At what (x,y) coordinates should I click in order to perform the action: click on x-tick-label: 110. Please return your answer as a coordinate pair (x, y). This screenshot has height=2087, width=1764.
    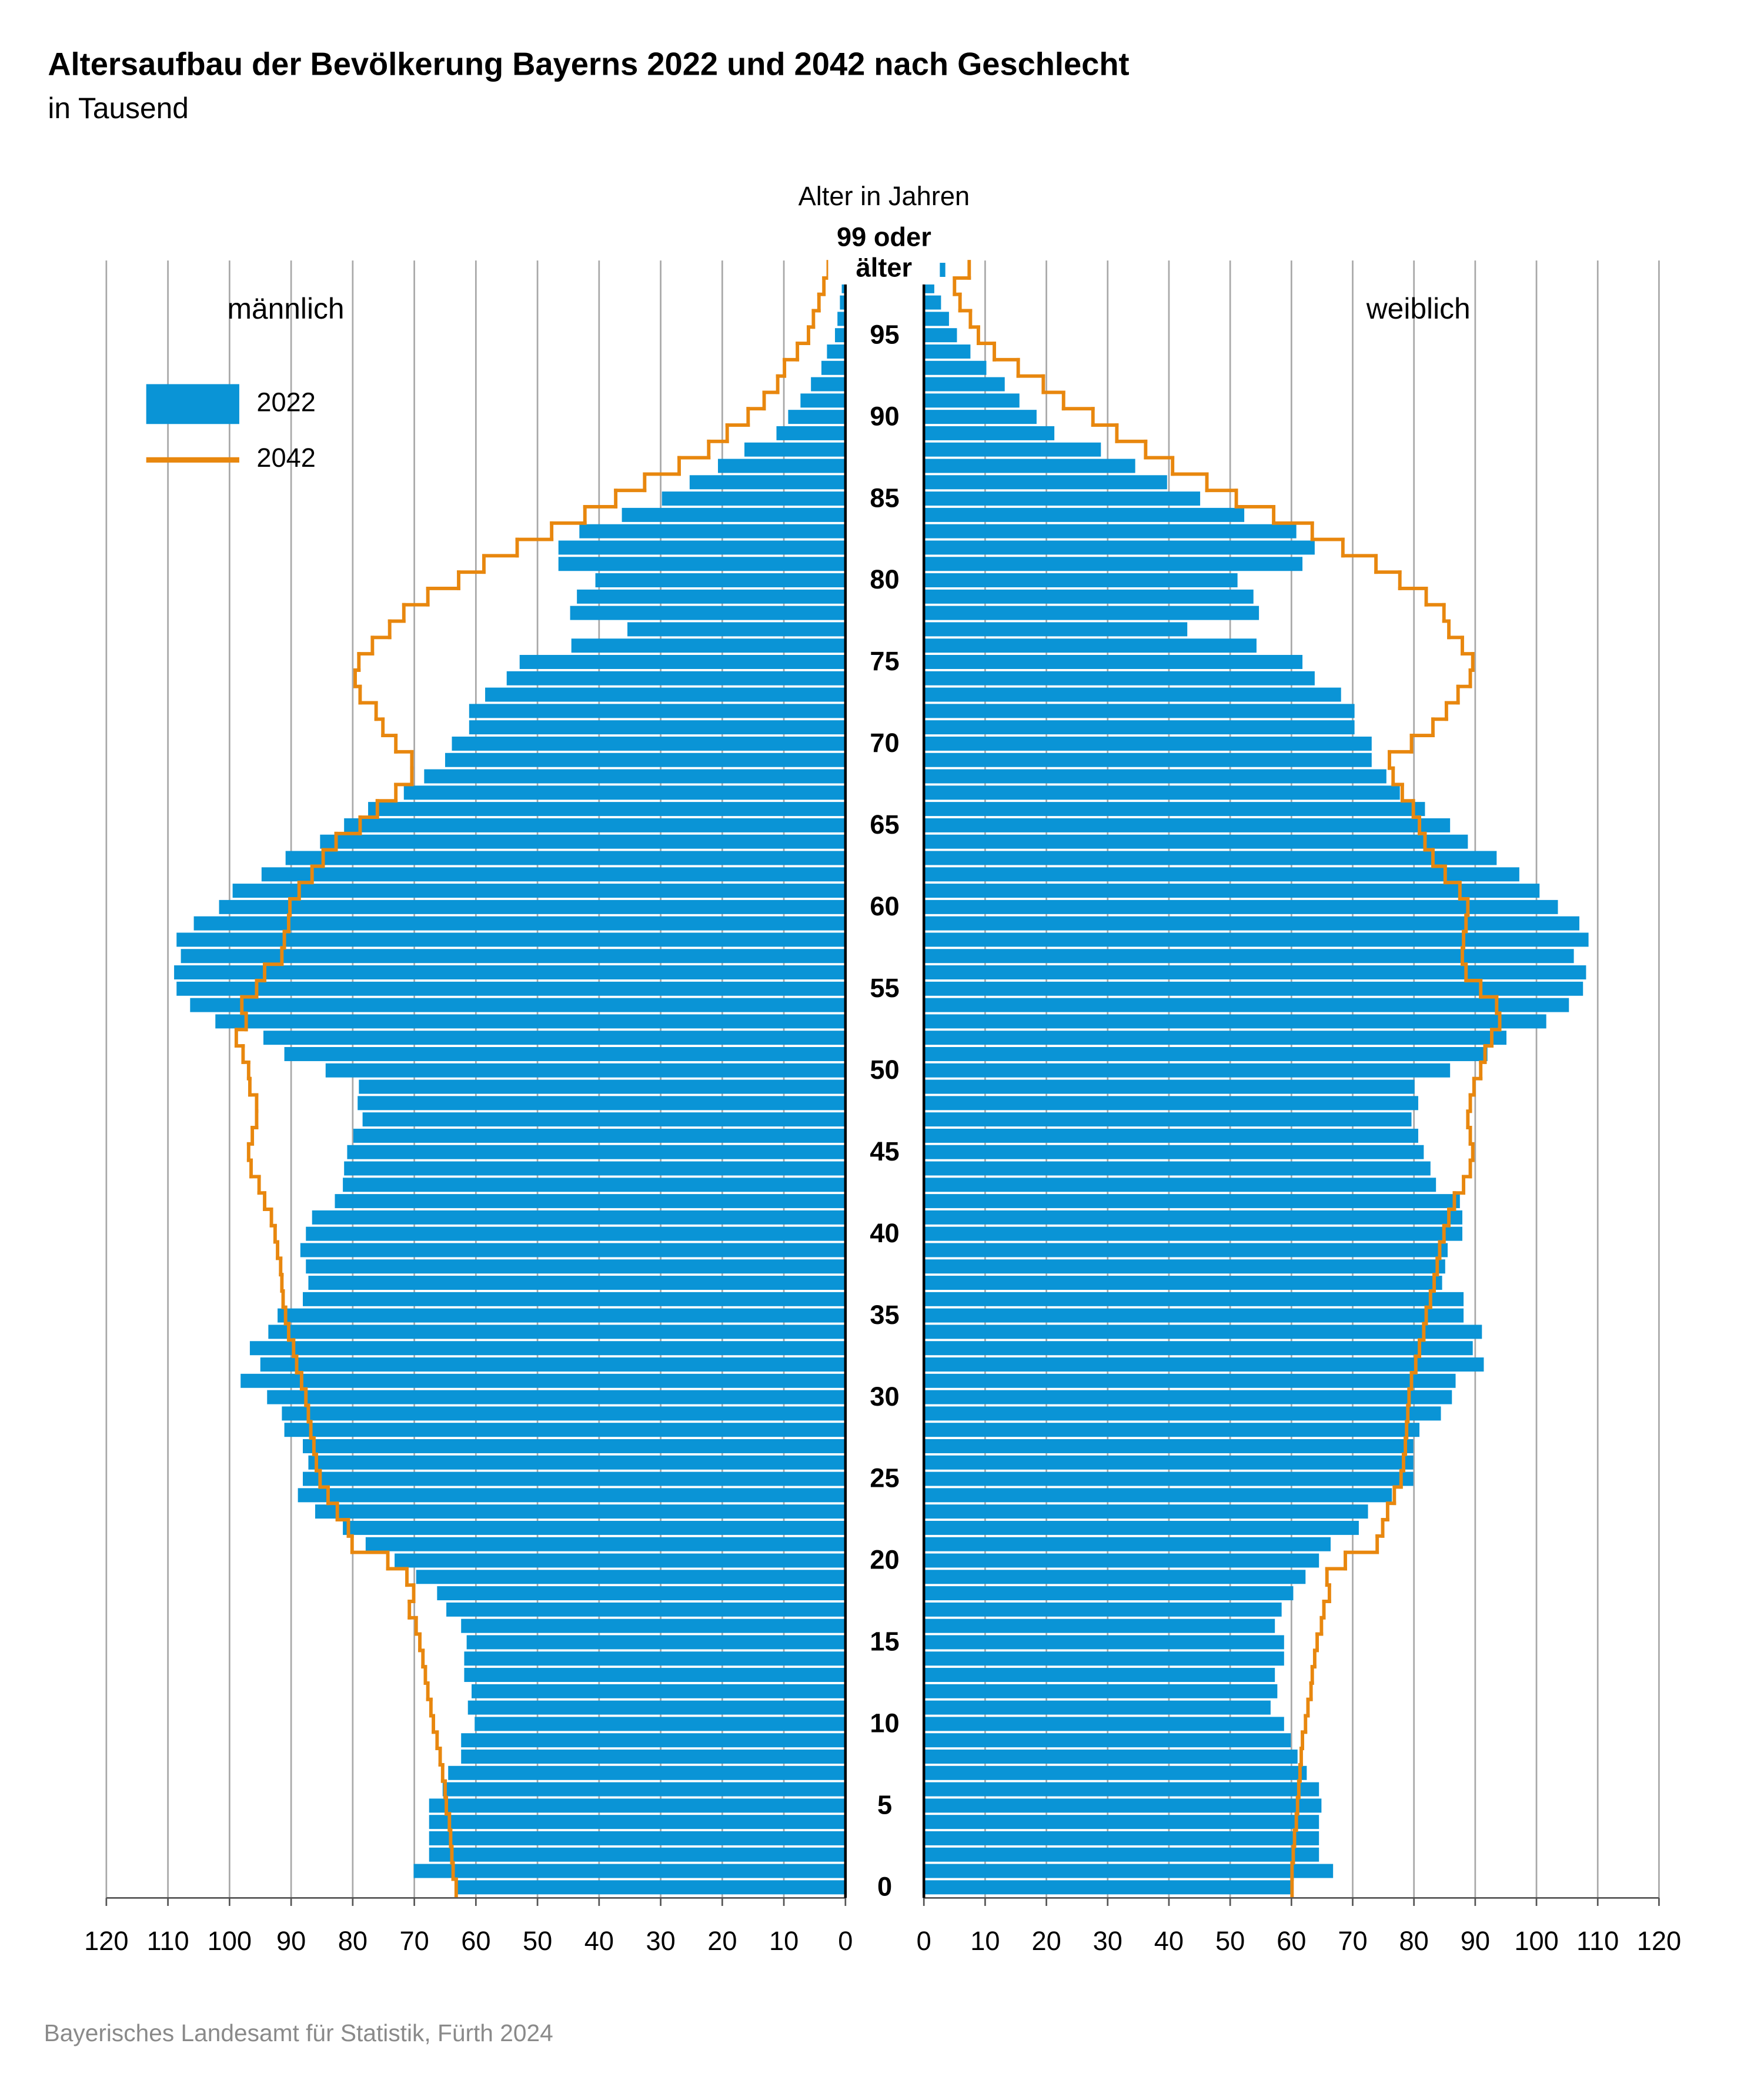
    Looking at the image, I should click on (1597, 1941).